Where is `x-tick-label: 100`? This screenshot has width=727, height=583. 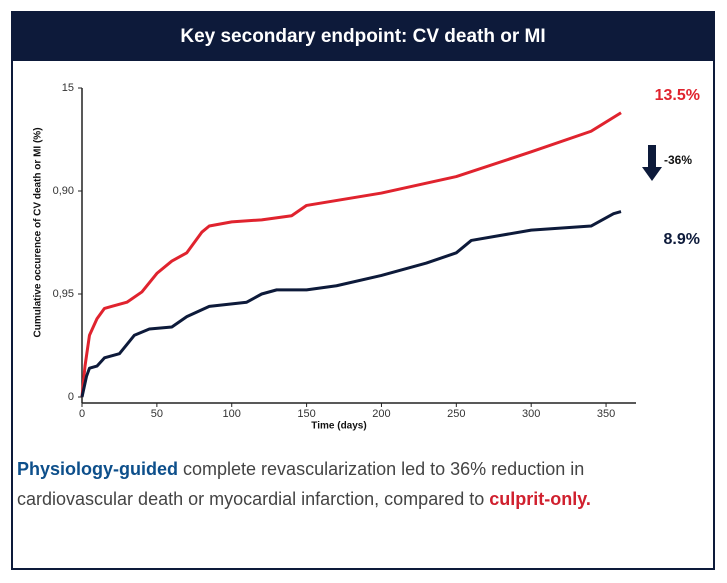 x-tick-label: 100 is located at coordinates (232, 414).